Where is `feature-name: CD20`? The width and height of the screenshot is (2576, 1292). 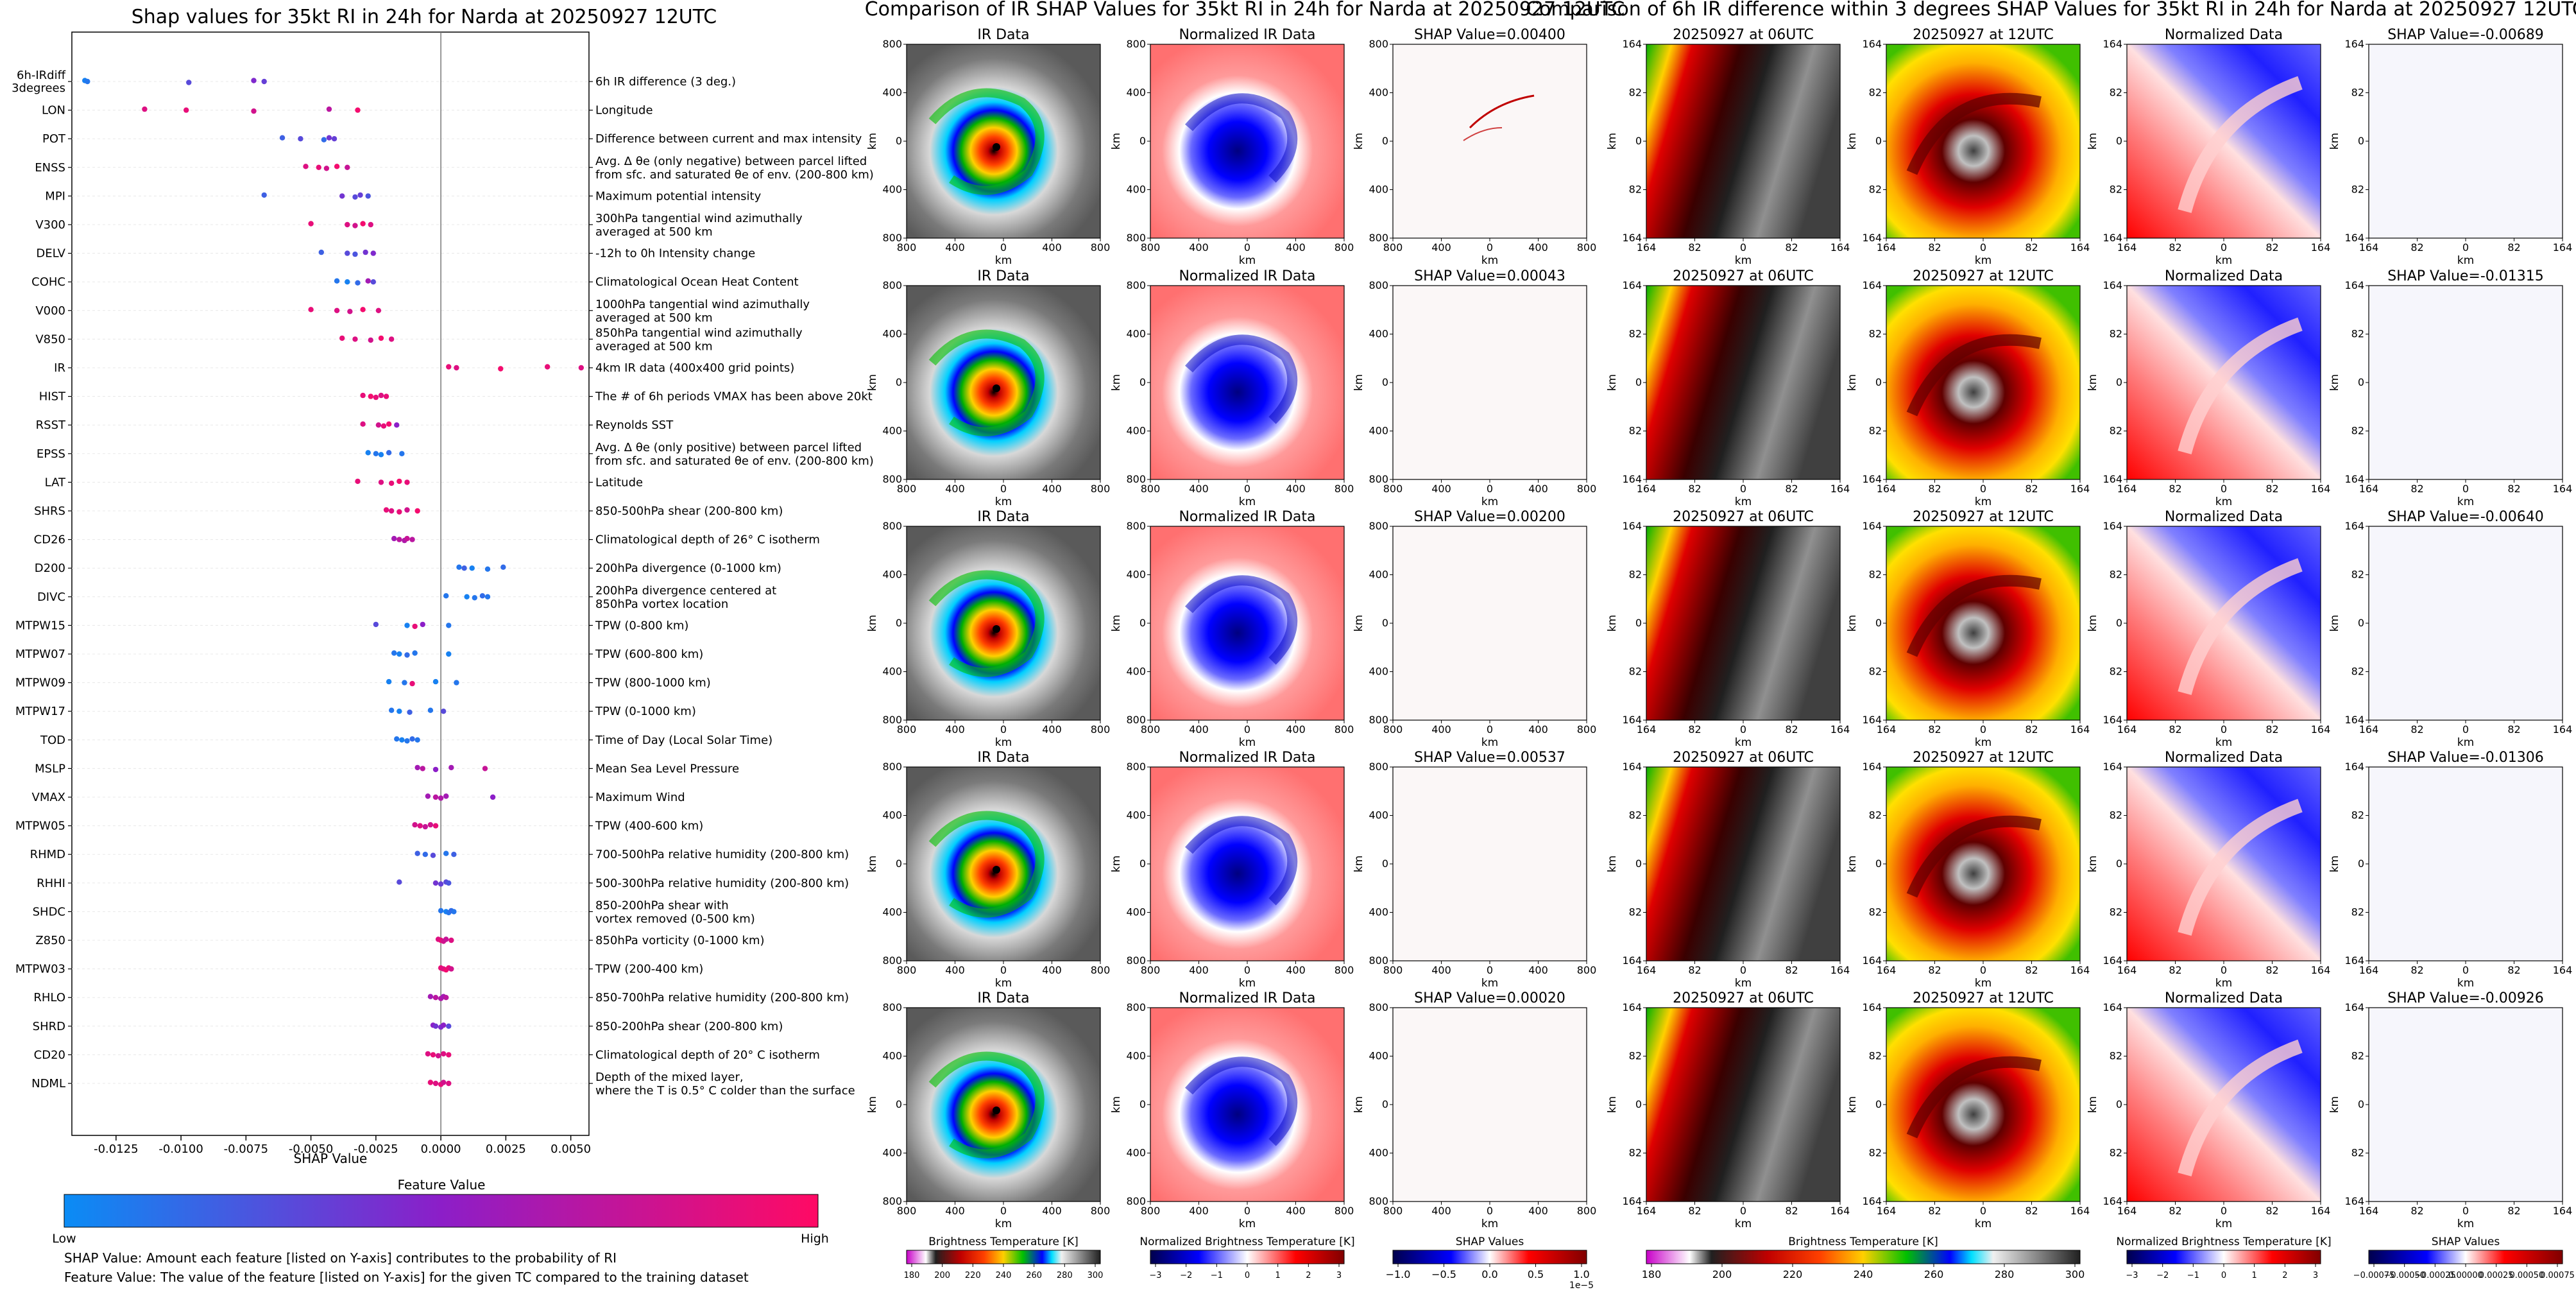 feature-name: CD20 is located at coordinates (49, 1055).